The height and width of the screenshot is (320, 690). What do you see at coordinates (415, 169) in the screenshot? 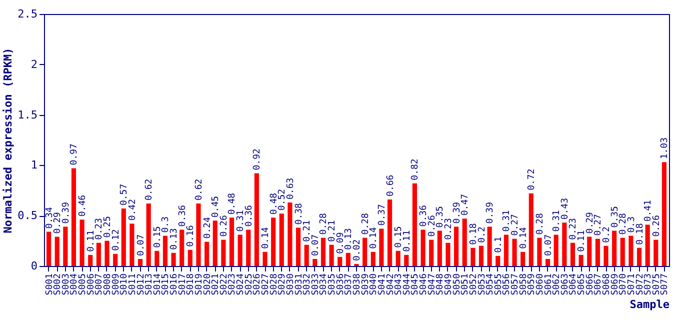
I see `data-label: 0.82` at bounding box center [415, 169].